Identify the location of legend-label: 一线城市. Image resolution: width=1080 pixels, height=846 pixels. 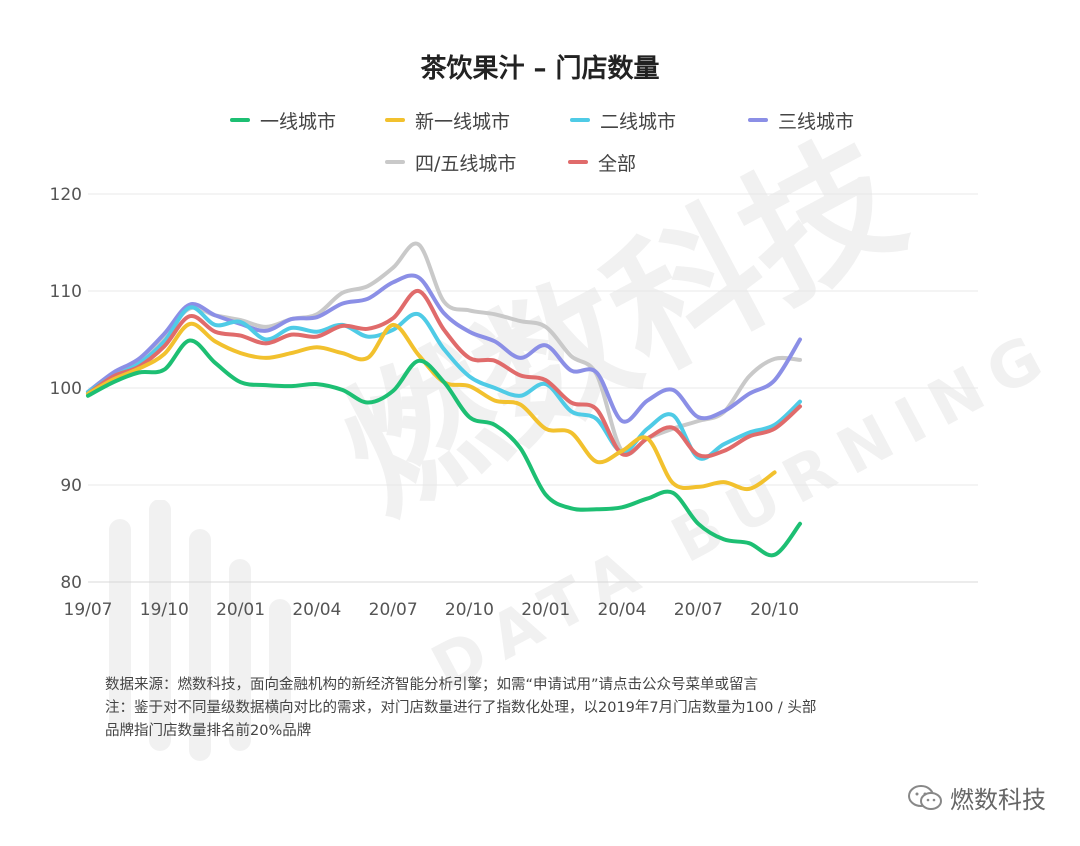
(298, 121).